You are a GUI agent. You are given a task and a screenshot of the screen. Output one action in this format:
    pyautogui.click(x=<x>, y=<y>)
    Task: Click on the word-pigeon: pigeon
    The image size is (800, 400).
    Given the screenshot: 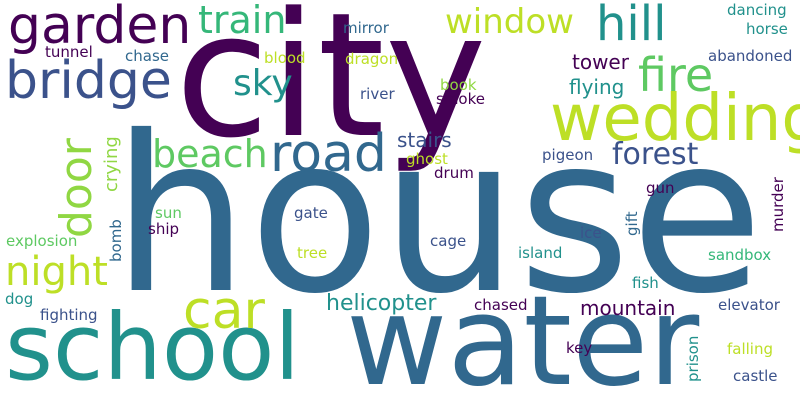 What is the action you would take?
    pyautogui.click(x=568, y=155)
    